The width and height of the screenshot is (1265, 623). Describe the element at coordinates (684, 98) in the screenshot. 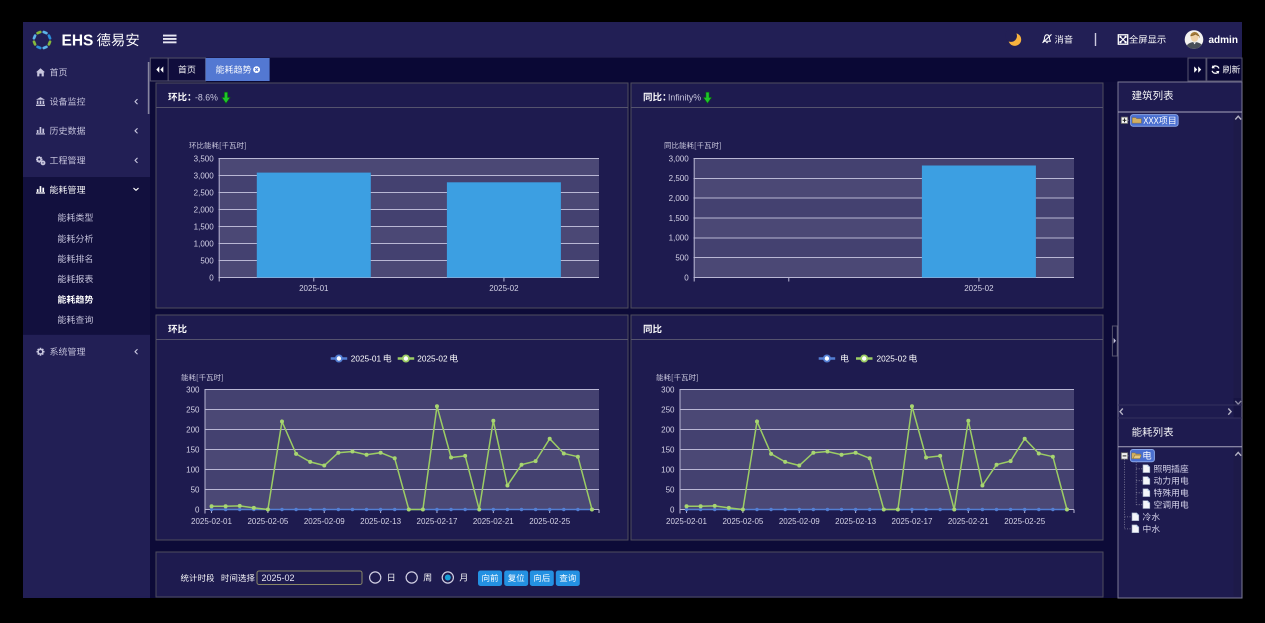

I see `svg-text: Infinity%` at that location.